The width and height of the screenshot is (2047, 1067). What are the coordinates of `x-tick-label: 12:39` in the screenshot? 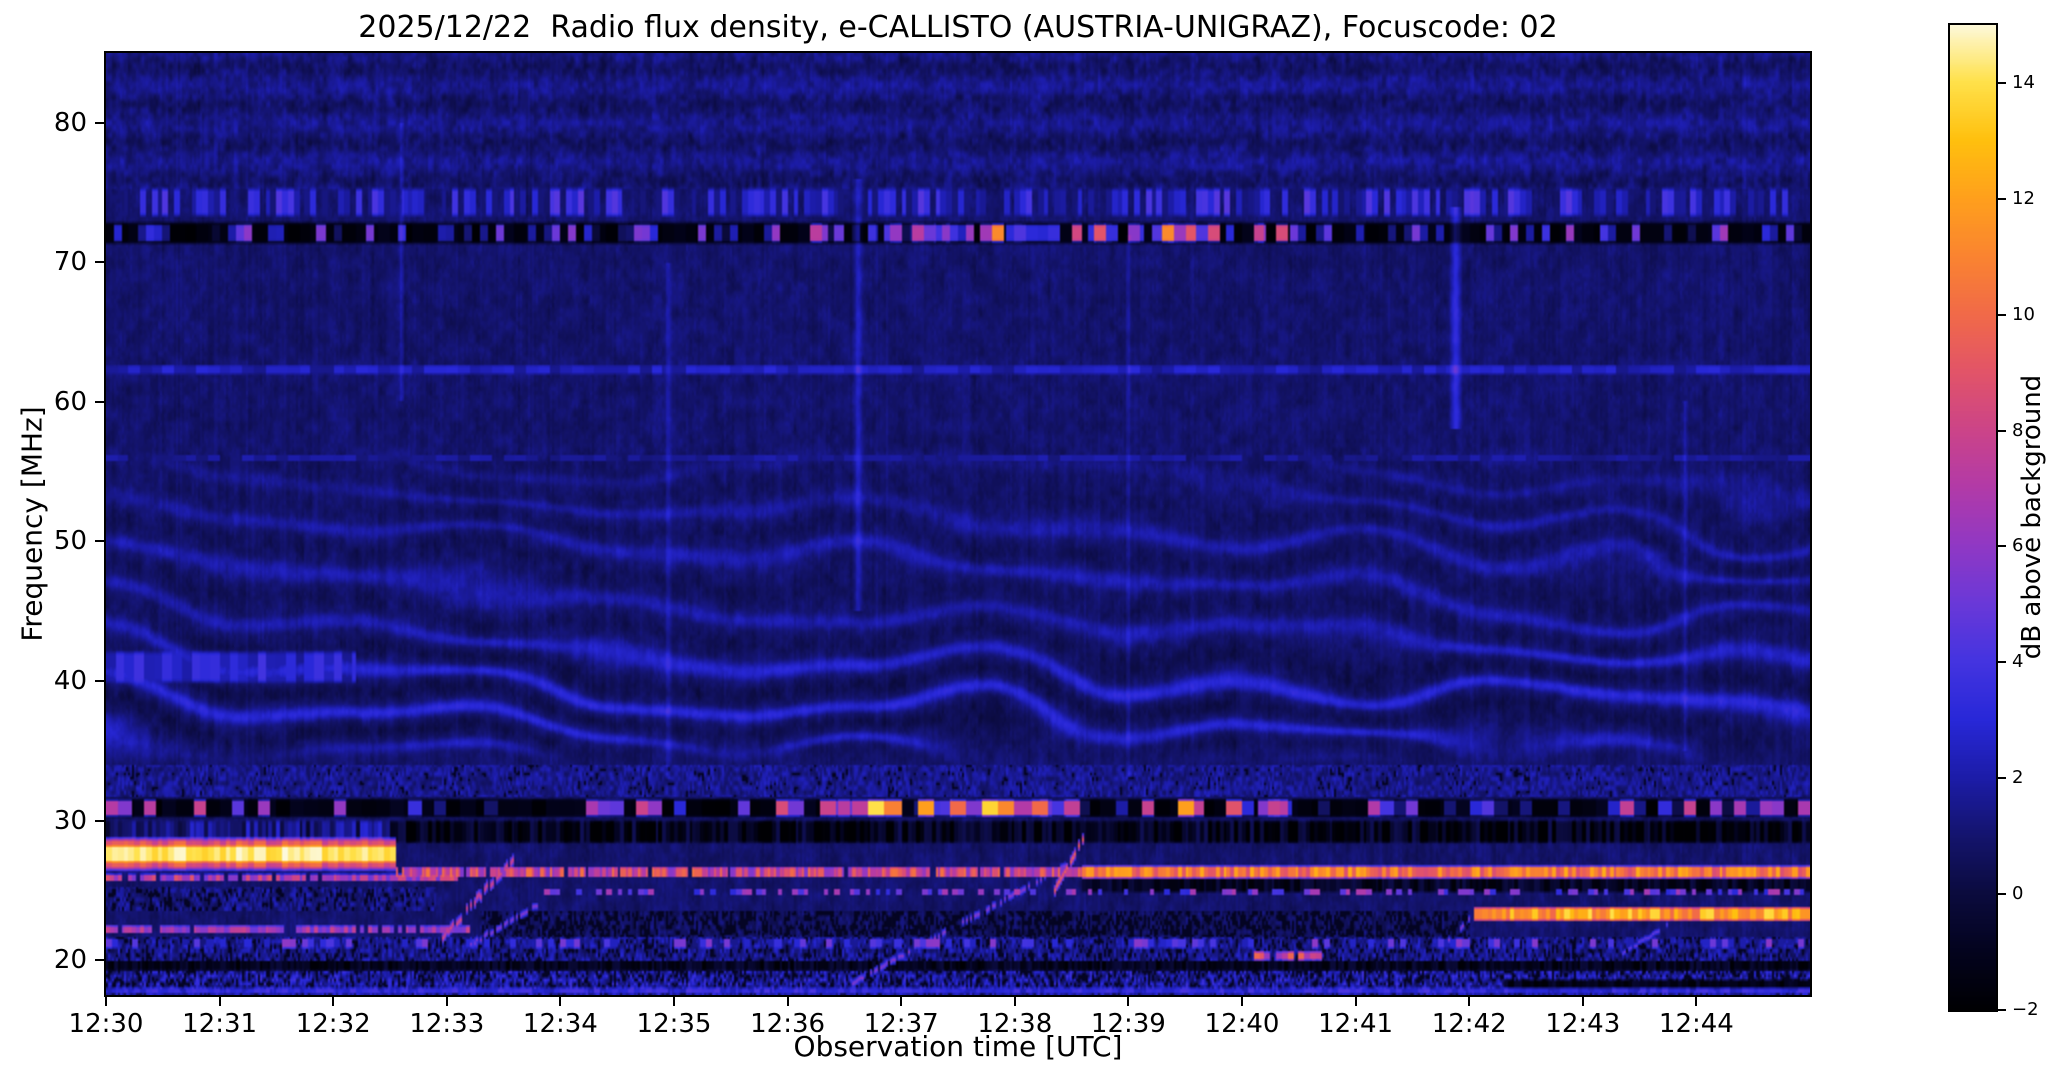 It's located at (1128, 1024).